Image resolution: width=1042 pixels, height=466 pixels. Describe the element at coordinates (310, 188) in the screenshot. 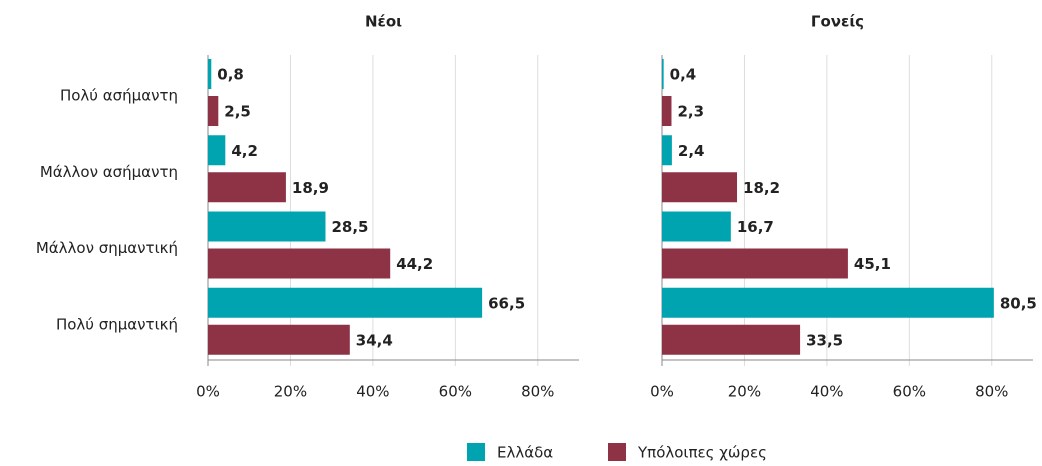

I see `value-label: 18,9` at that location.